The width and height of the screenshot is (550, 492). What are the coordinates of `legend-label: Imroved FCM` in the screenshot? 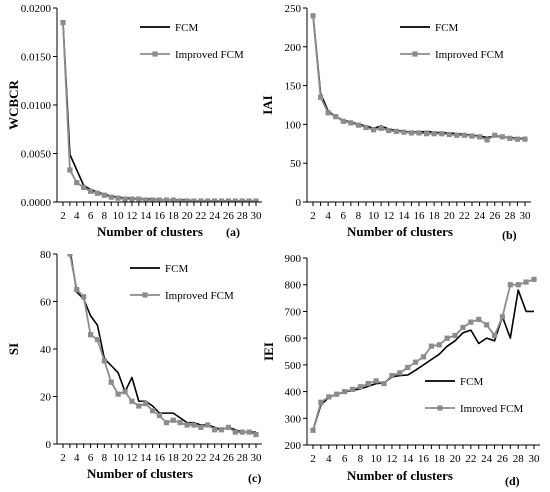 It's located at (491, 409).